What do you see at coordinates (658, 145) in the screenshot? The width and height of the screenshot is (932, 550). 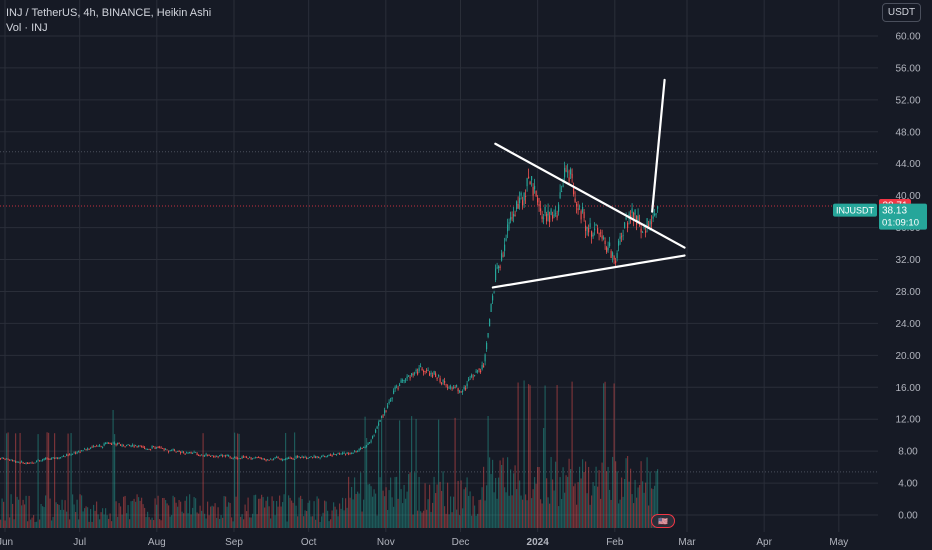 I see `breakout-projection-line` at bounding box center [658, 145].